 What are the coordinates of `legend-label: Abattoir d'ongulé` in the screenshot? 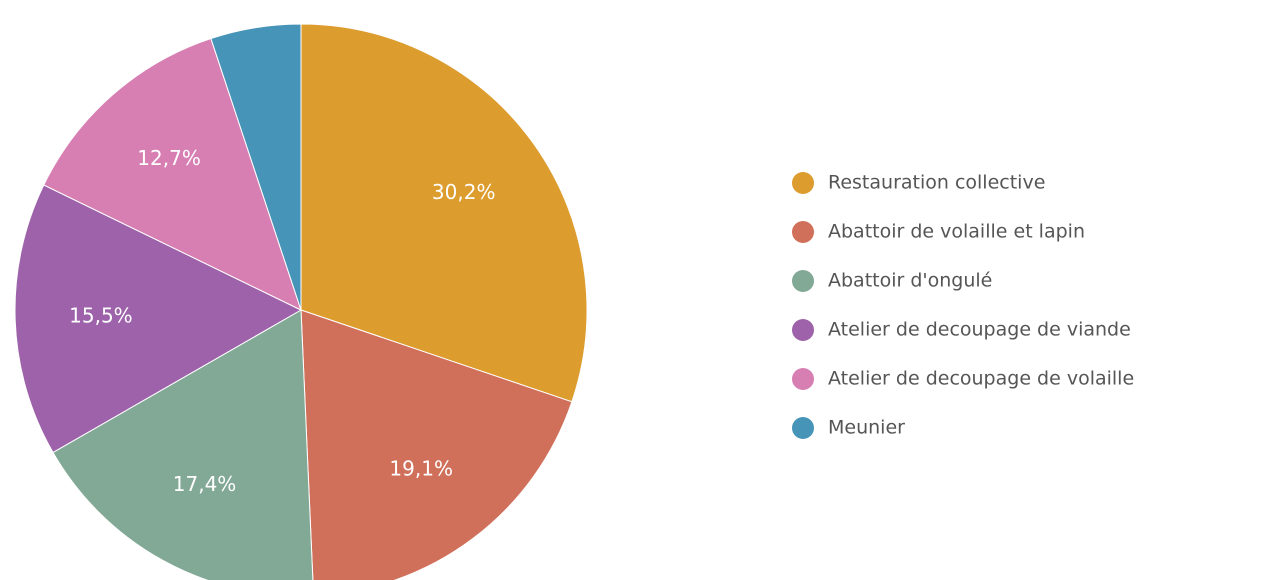 It's located at (910, 281).